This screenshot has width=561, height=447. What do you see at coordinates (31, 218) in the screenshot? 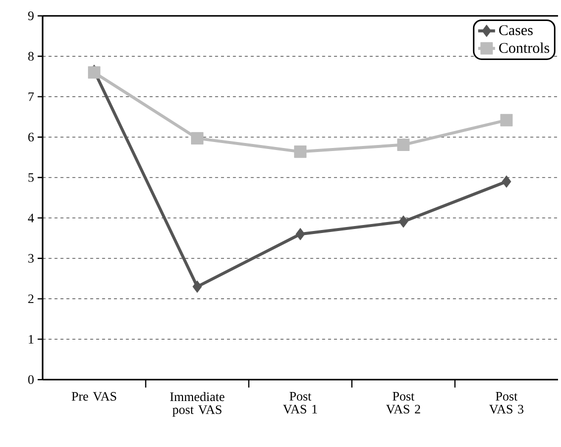
I see `y-tick-label: 4` at bounding box center [31, 218].